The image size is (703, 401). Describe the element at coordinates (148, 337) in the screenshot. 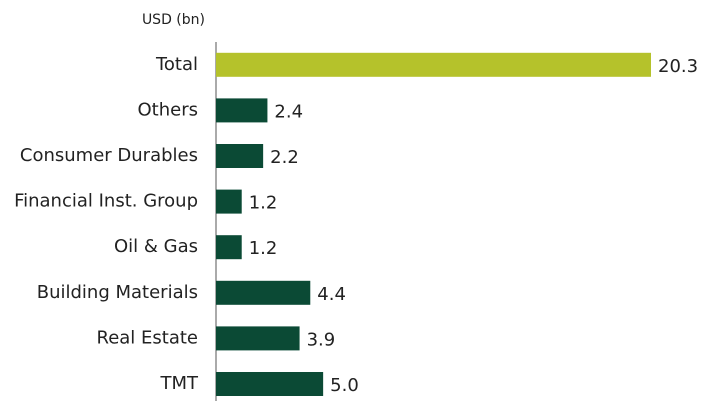

I see `category-label: Real Estate` at that location.